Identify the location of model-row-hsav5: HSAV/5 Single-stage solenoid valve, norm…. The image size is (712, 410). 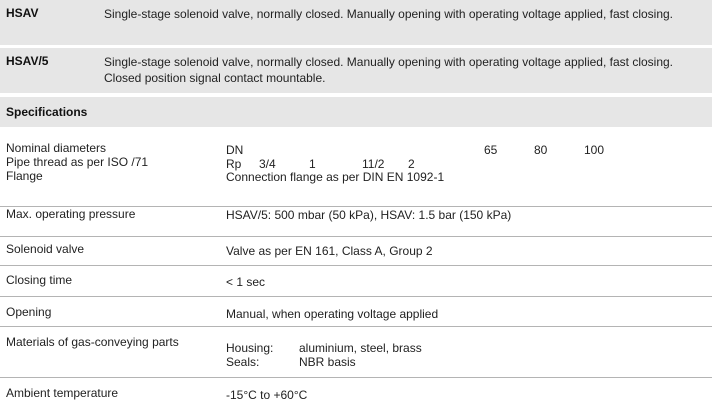
(356, 70).